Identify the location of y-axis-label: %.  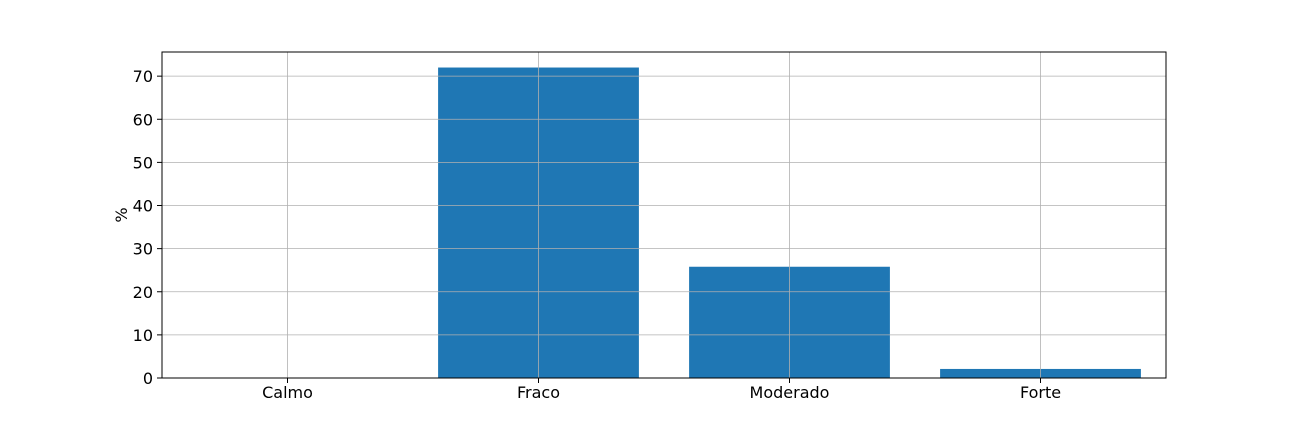
(121, 214).